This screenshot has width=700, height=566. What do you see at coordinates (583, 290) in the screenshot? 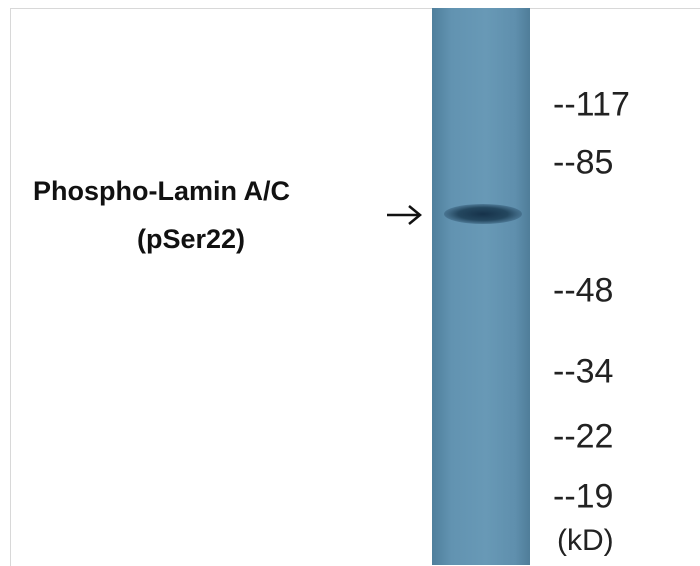
I see `marker-label: --48` at bounding box center [583, 290].